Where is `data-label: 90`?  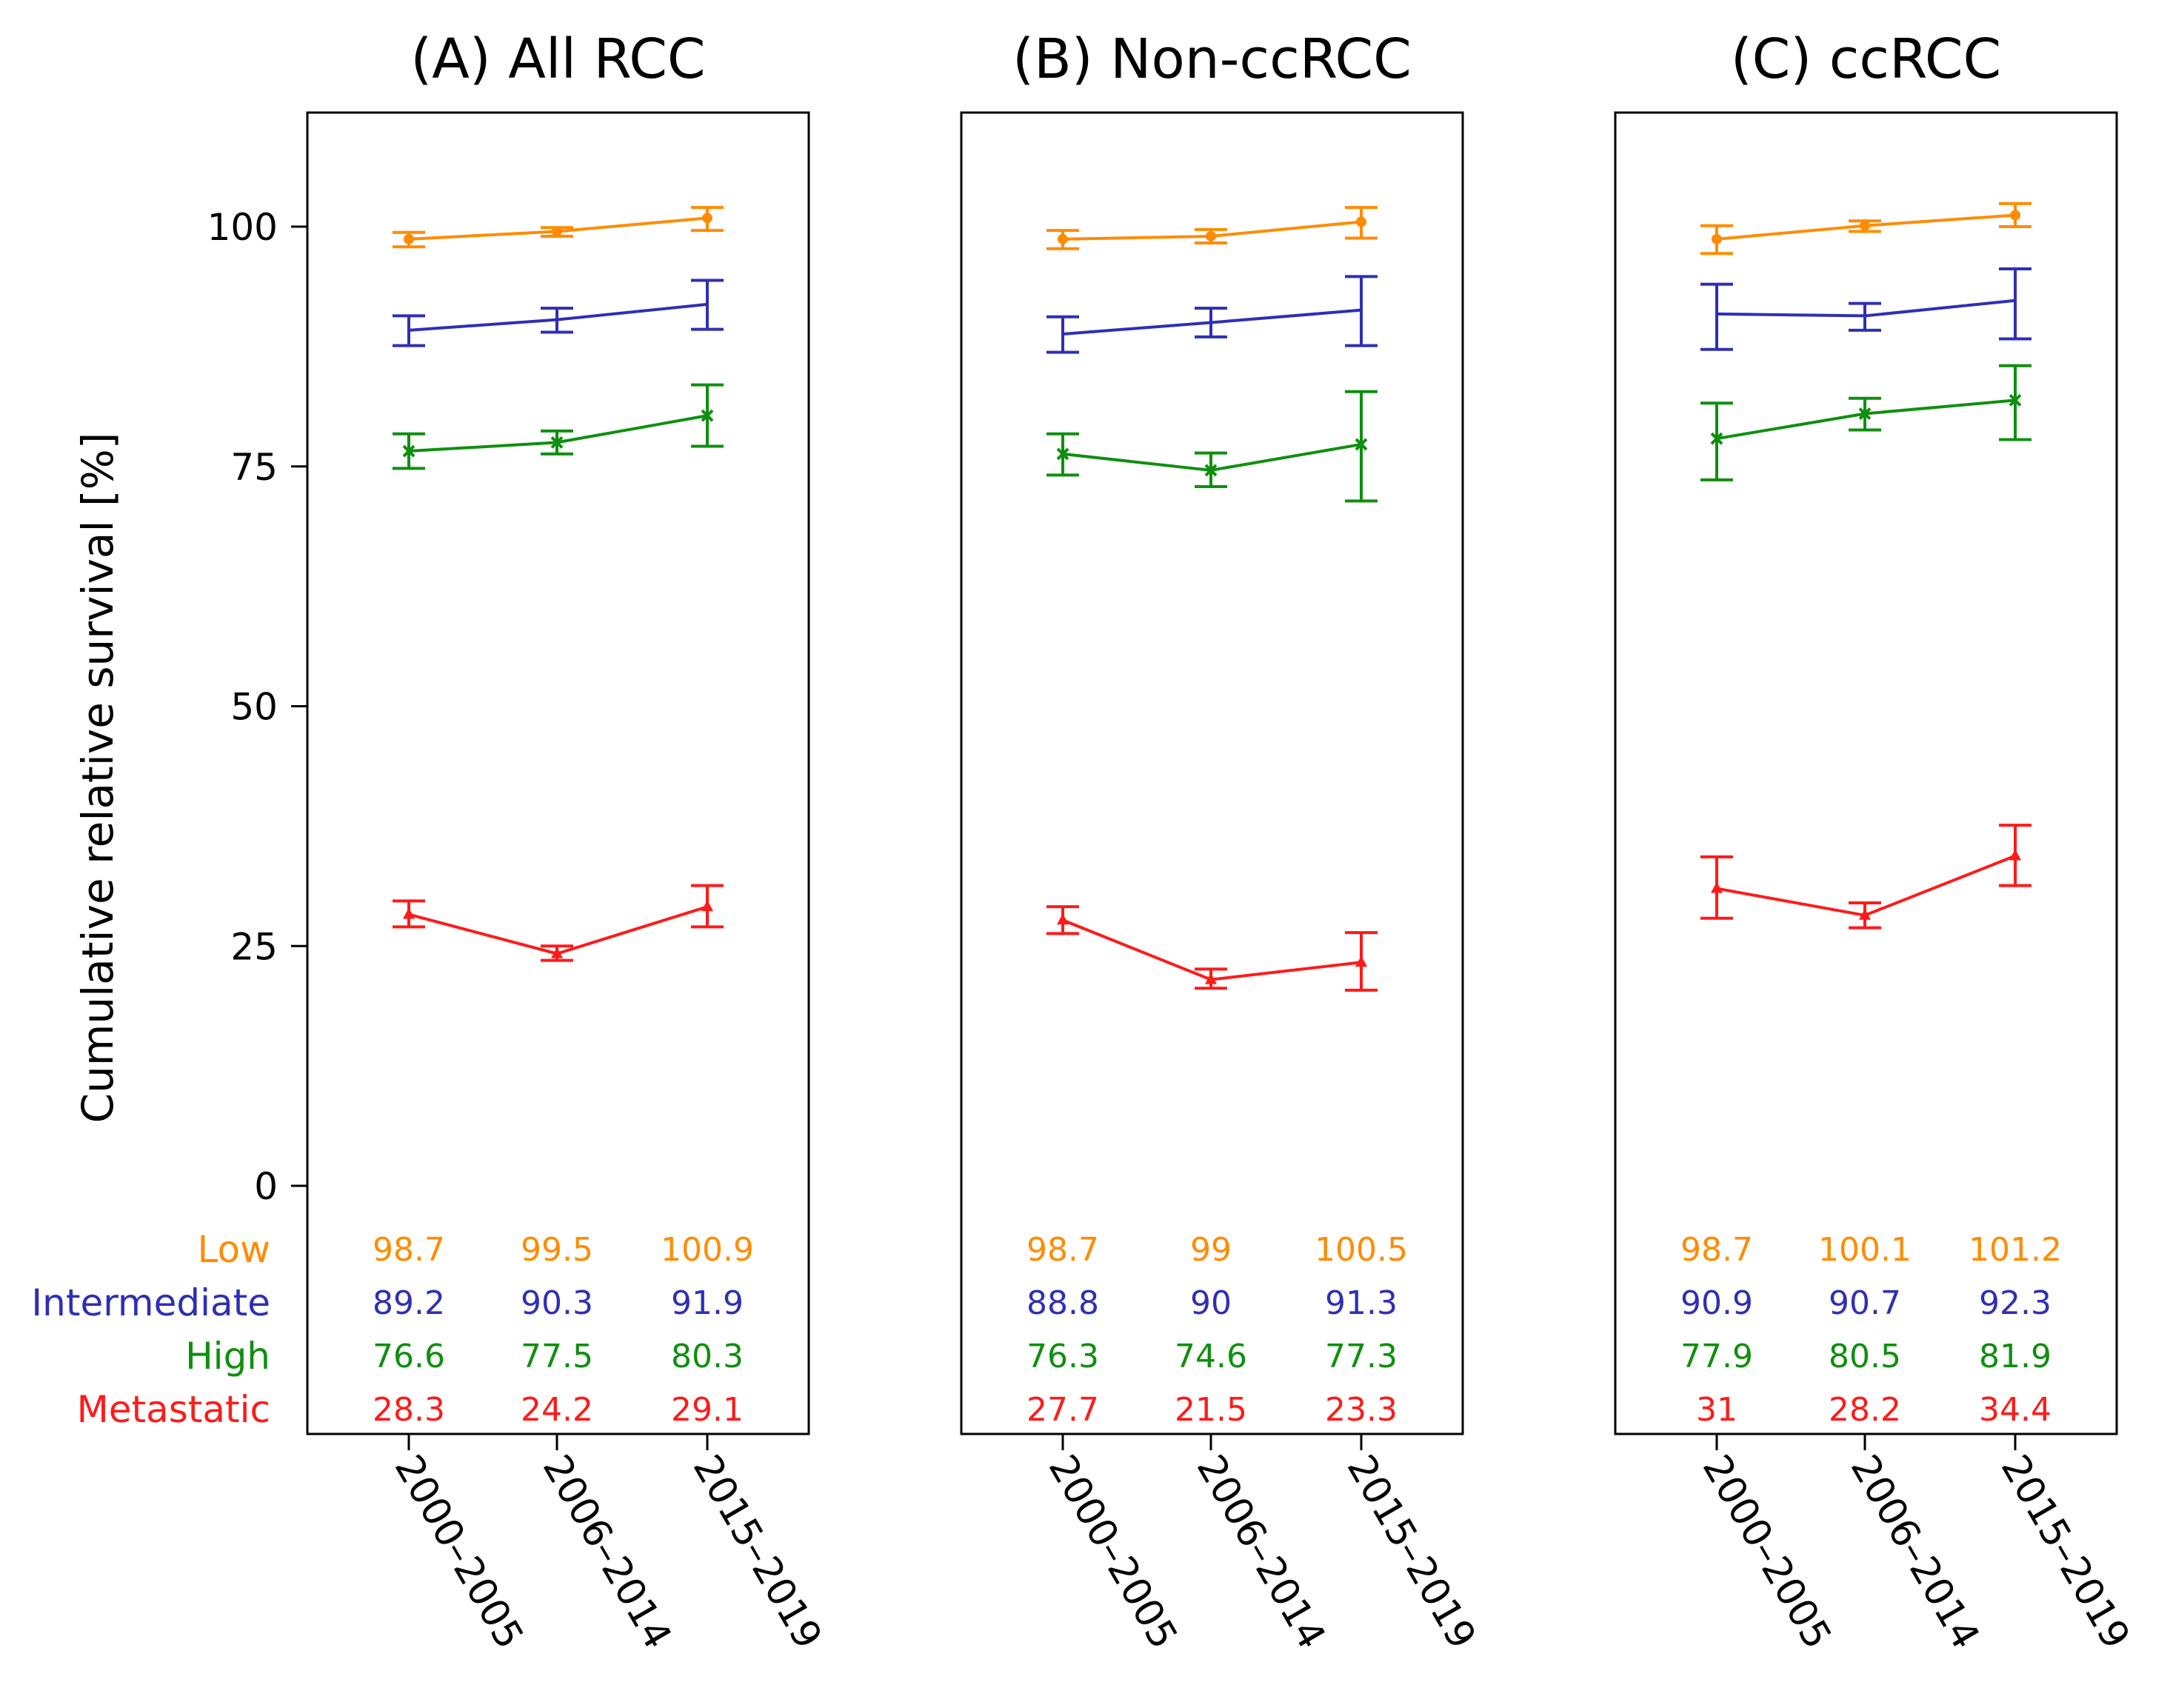
data-label: 90 is located at coordinates (1211, 1303).